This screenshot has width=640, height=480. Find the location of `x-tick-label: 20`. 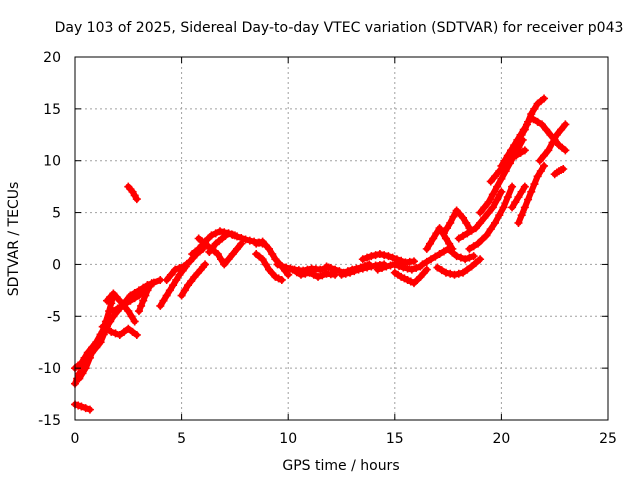

x-tick-label: 20 is located at coordinates (501, 439).